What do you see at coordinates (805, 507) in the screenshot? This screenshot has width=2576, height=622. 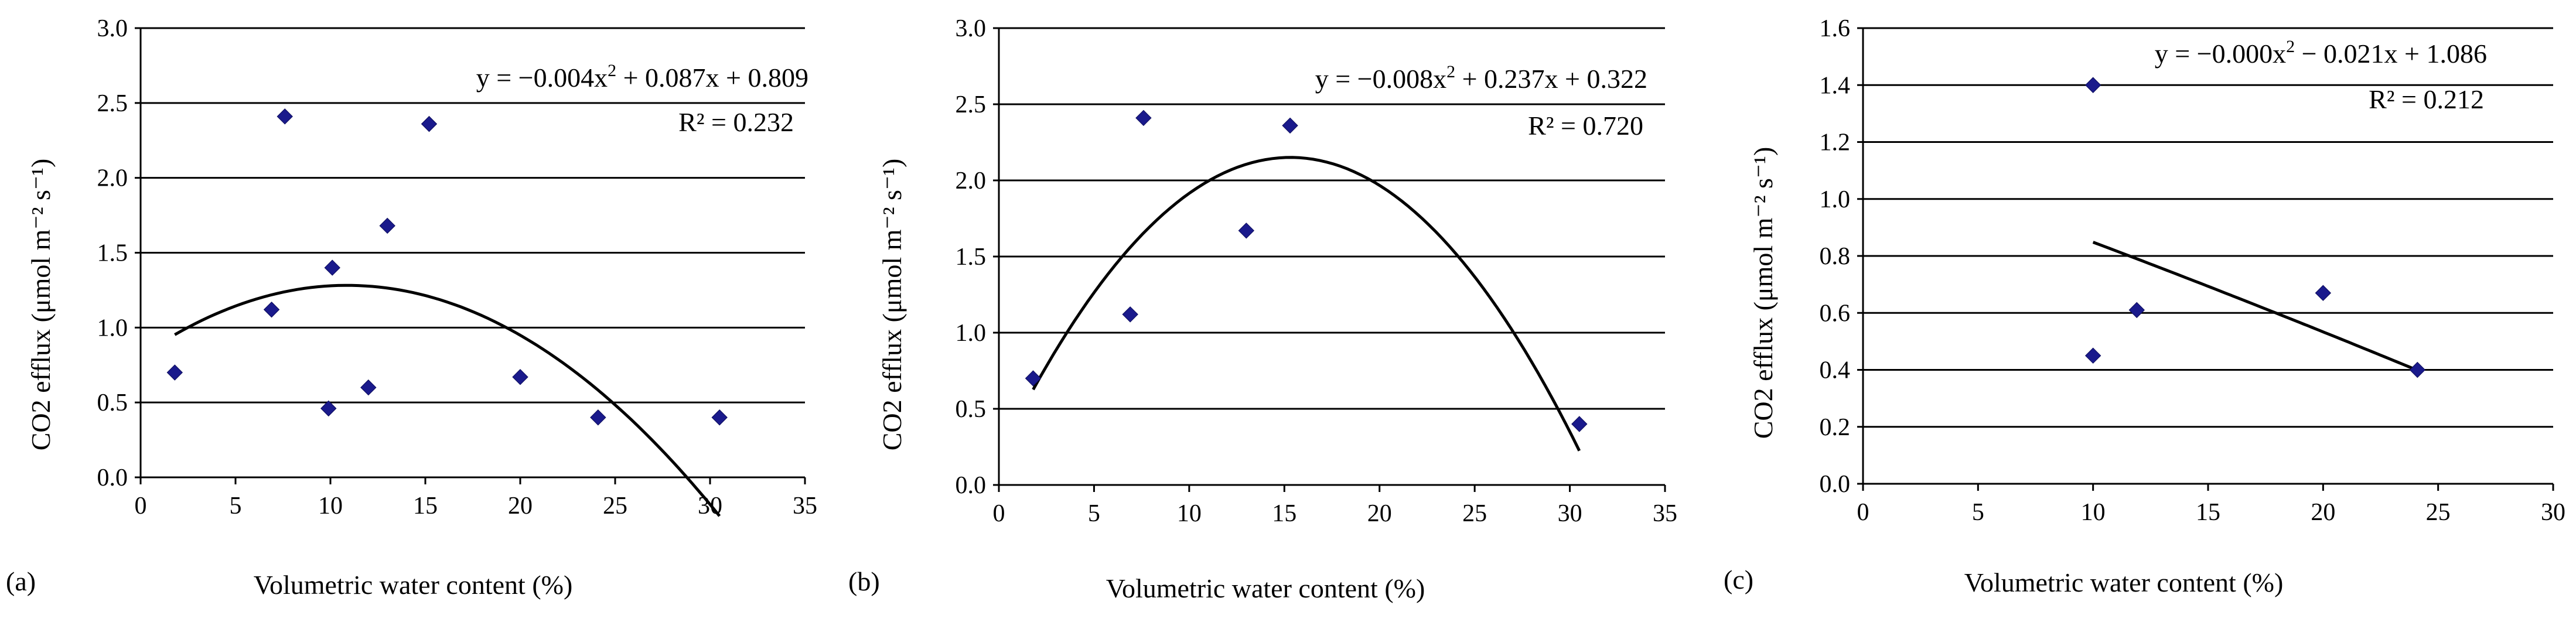 I see `panel-a-x-tick-label-7: 35` at bounding box center [805, 507].